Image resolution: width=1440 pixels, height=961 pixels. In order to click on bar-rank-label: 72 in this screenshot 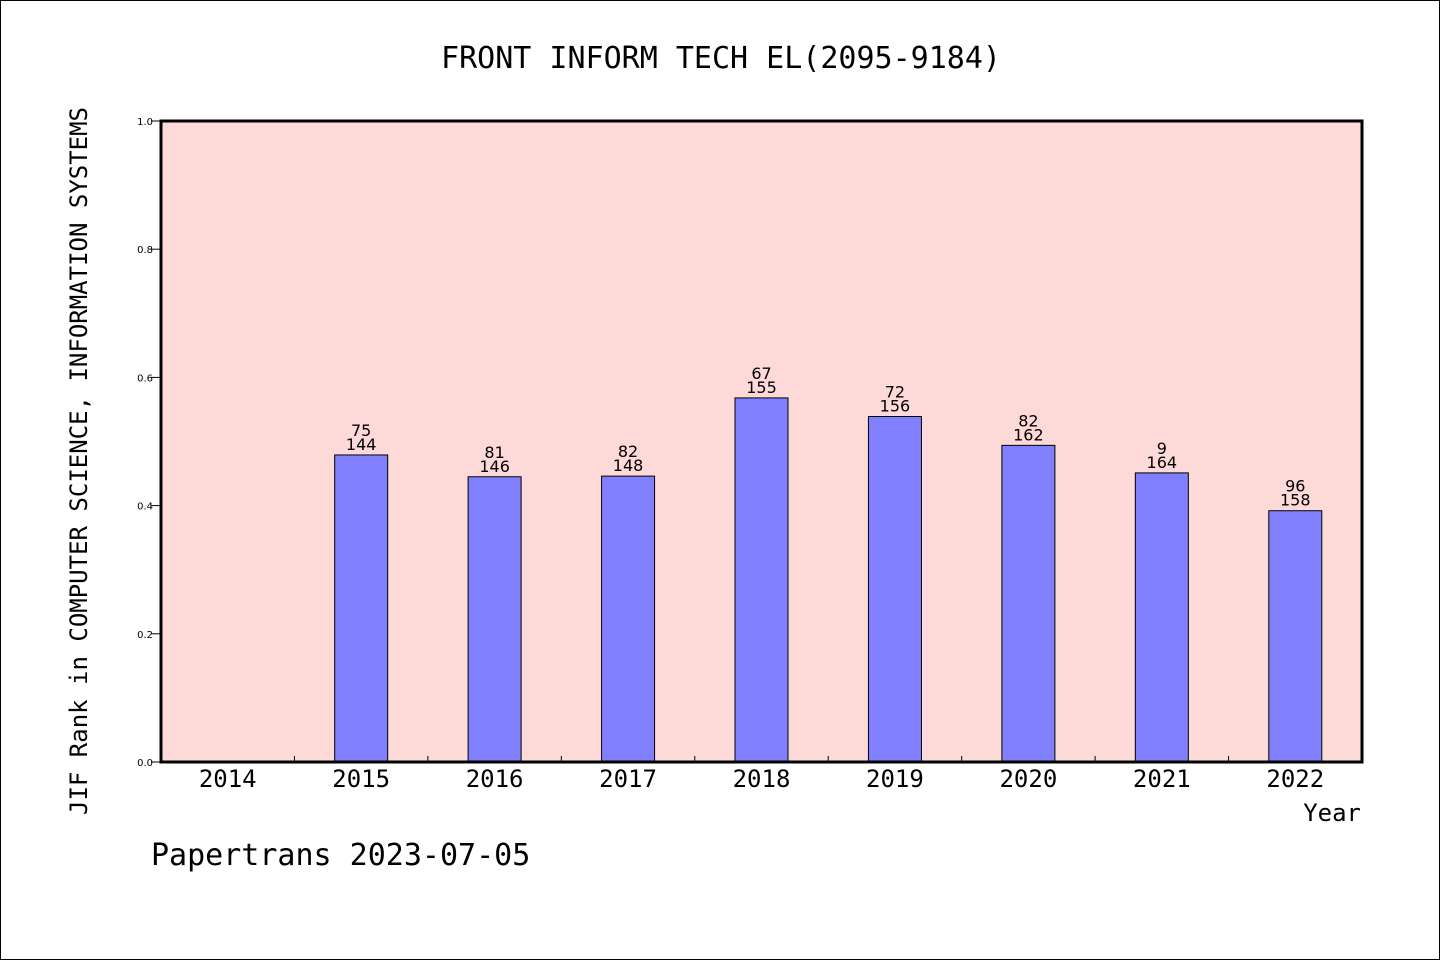, I will do `click(895, 392)`.